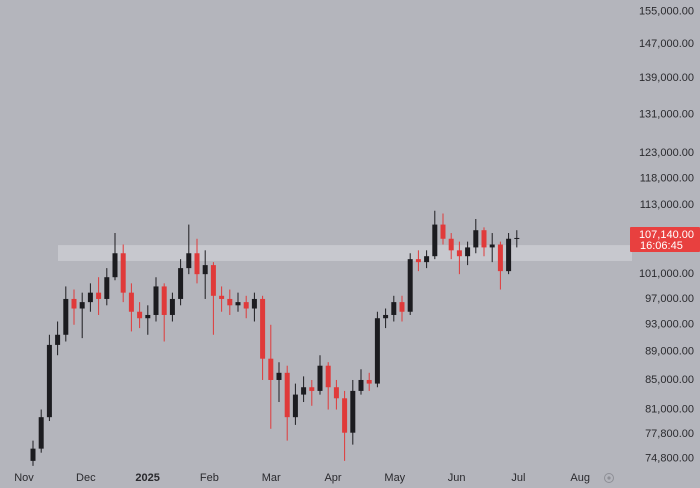 The width and height of the screenshot is (700, 488). Describe the element at coordinates (666, 44) in the screenshot. I see `y-tick-label: 147,000.00` at that location.